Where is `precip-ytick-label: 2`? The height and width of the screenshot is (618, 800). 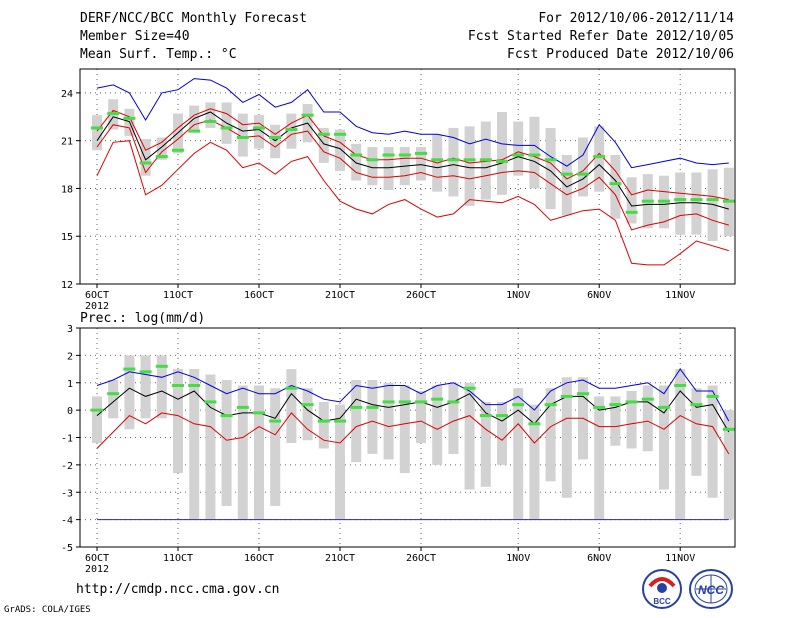
precip-ytick-label: 2 is located at coordinates (70, 356).